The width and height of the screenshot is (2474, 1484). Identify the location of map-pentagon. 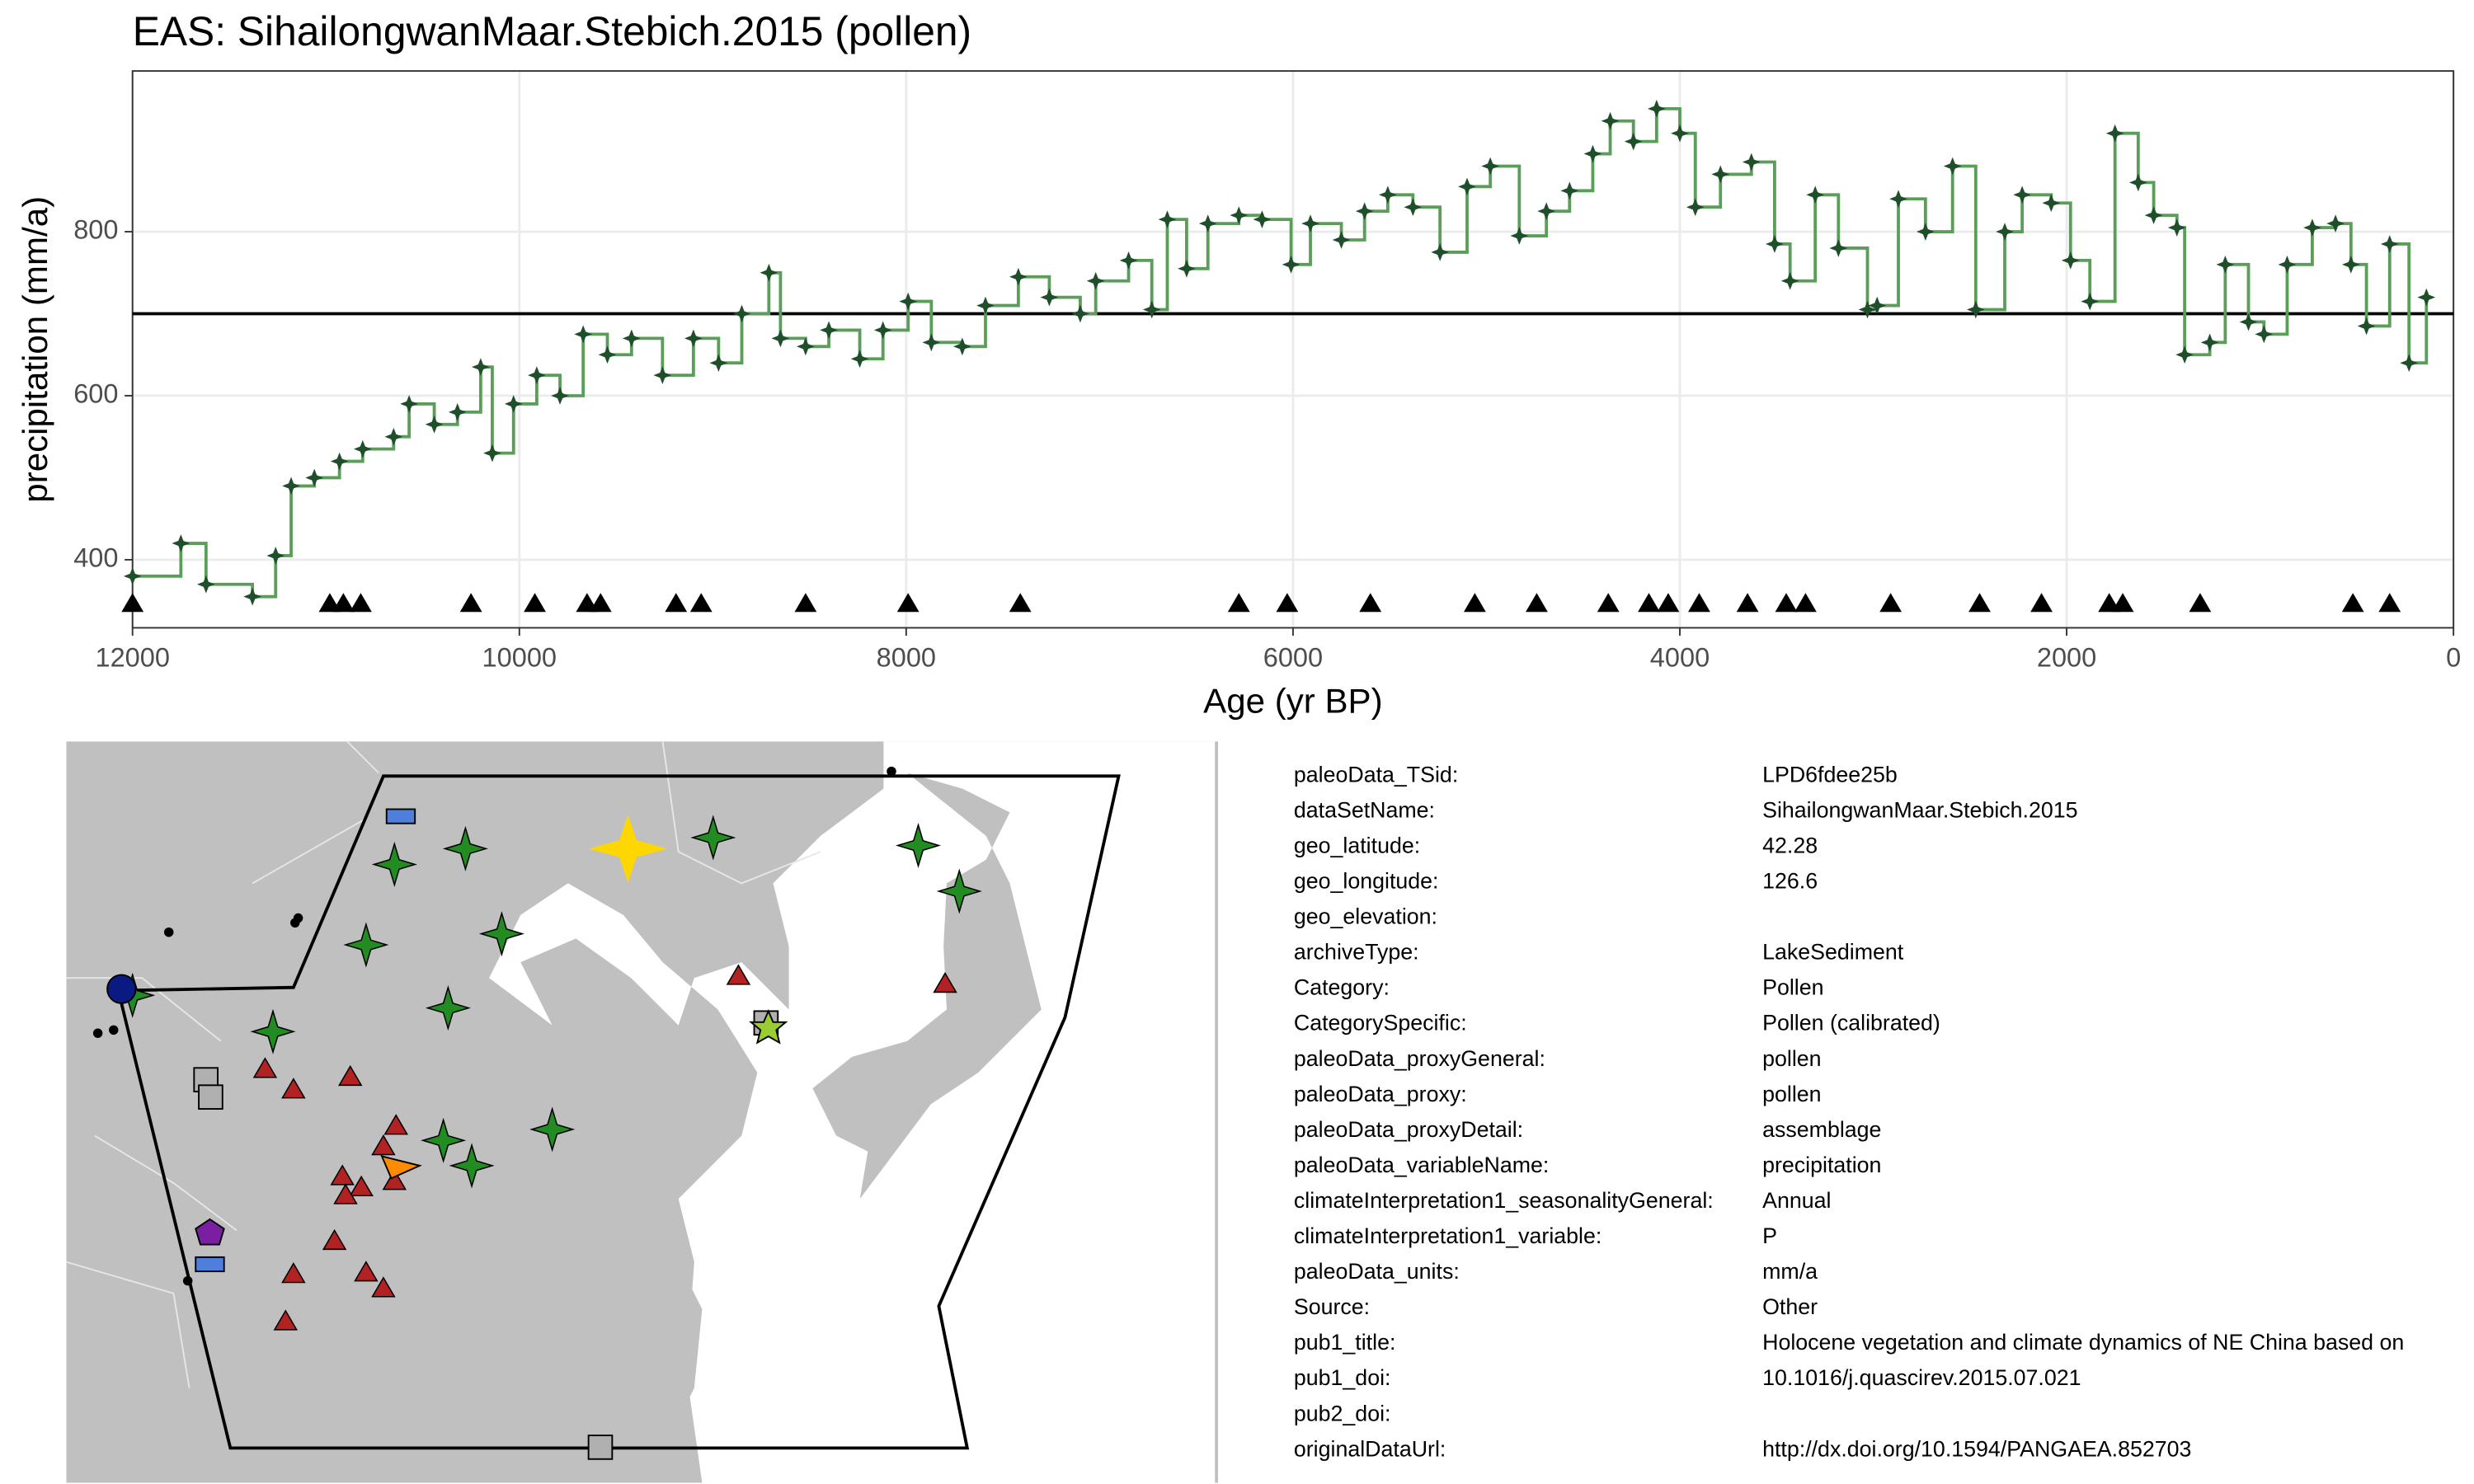
(210, 1232).